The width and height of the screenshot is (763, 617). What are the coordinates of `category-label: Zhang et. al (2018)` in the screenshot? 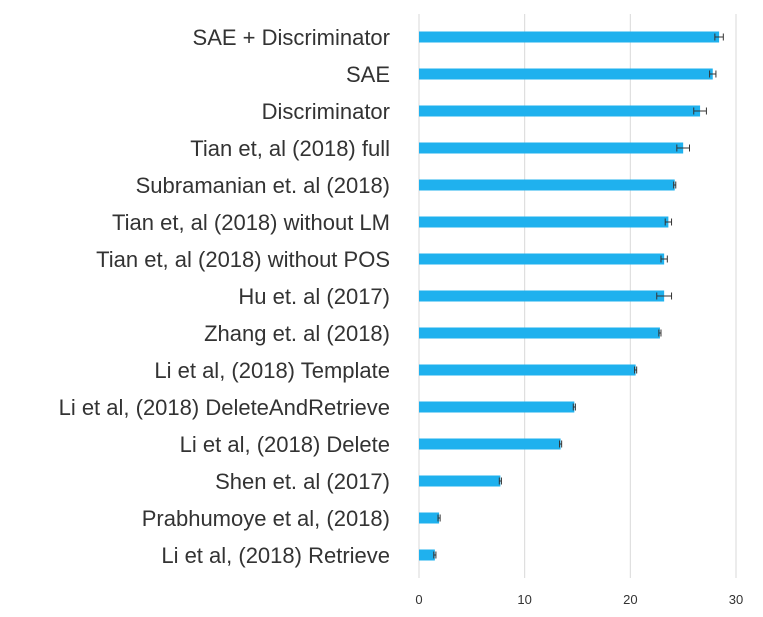 It's located at (297, 333).